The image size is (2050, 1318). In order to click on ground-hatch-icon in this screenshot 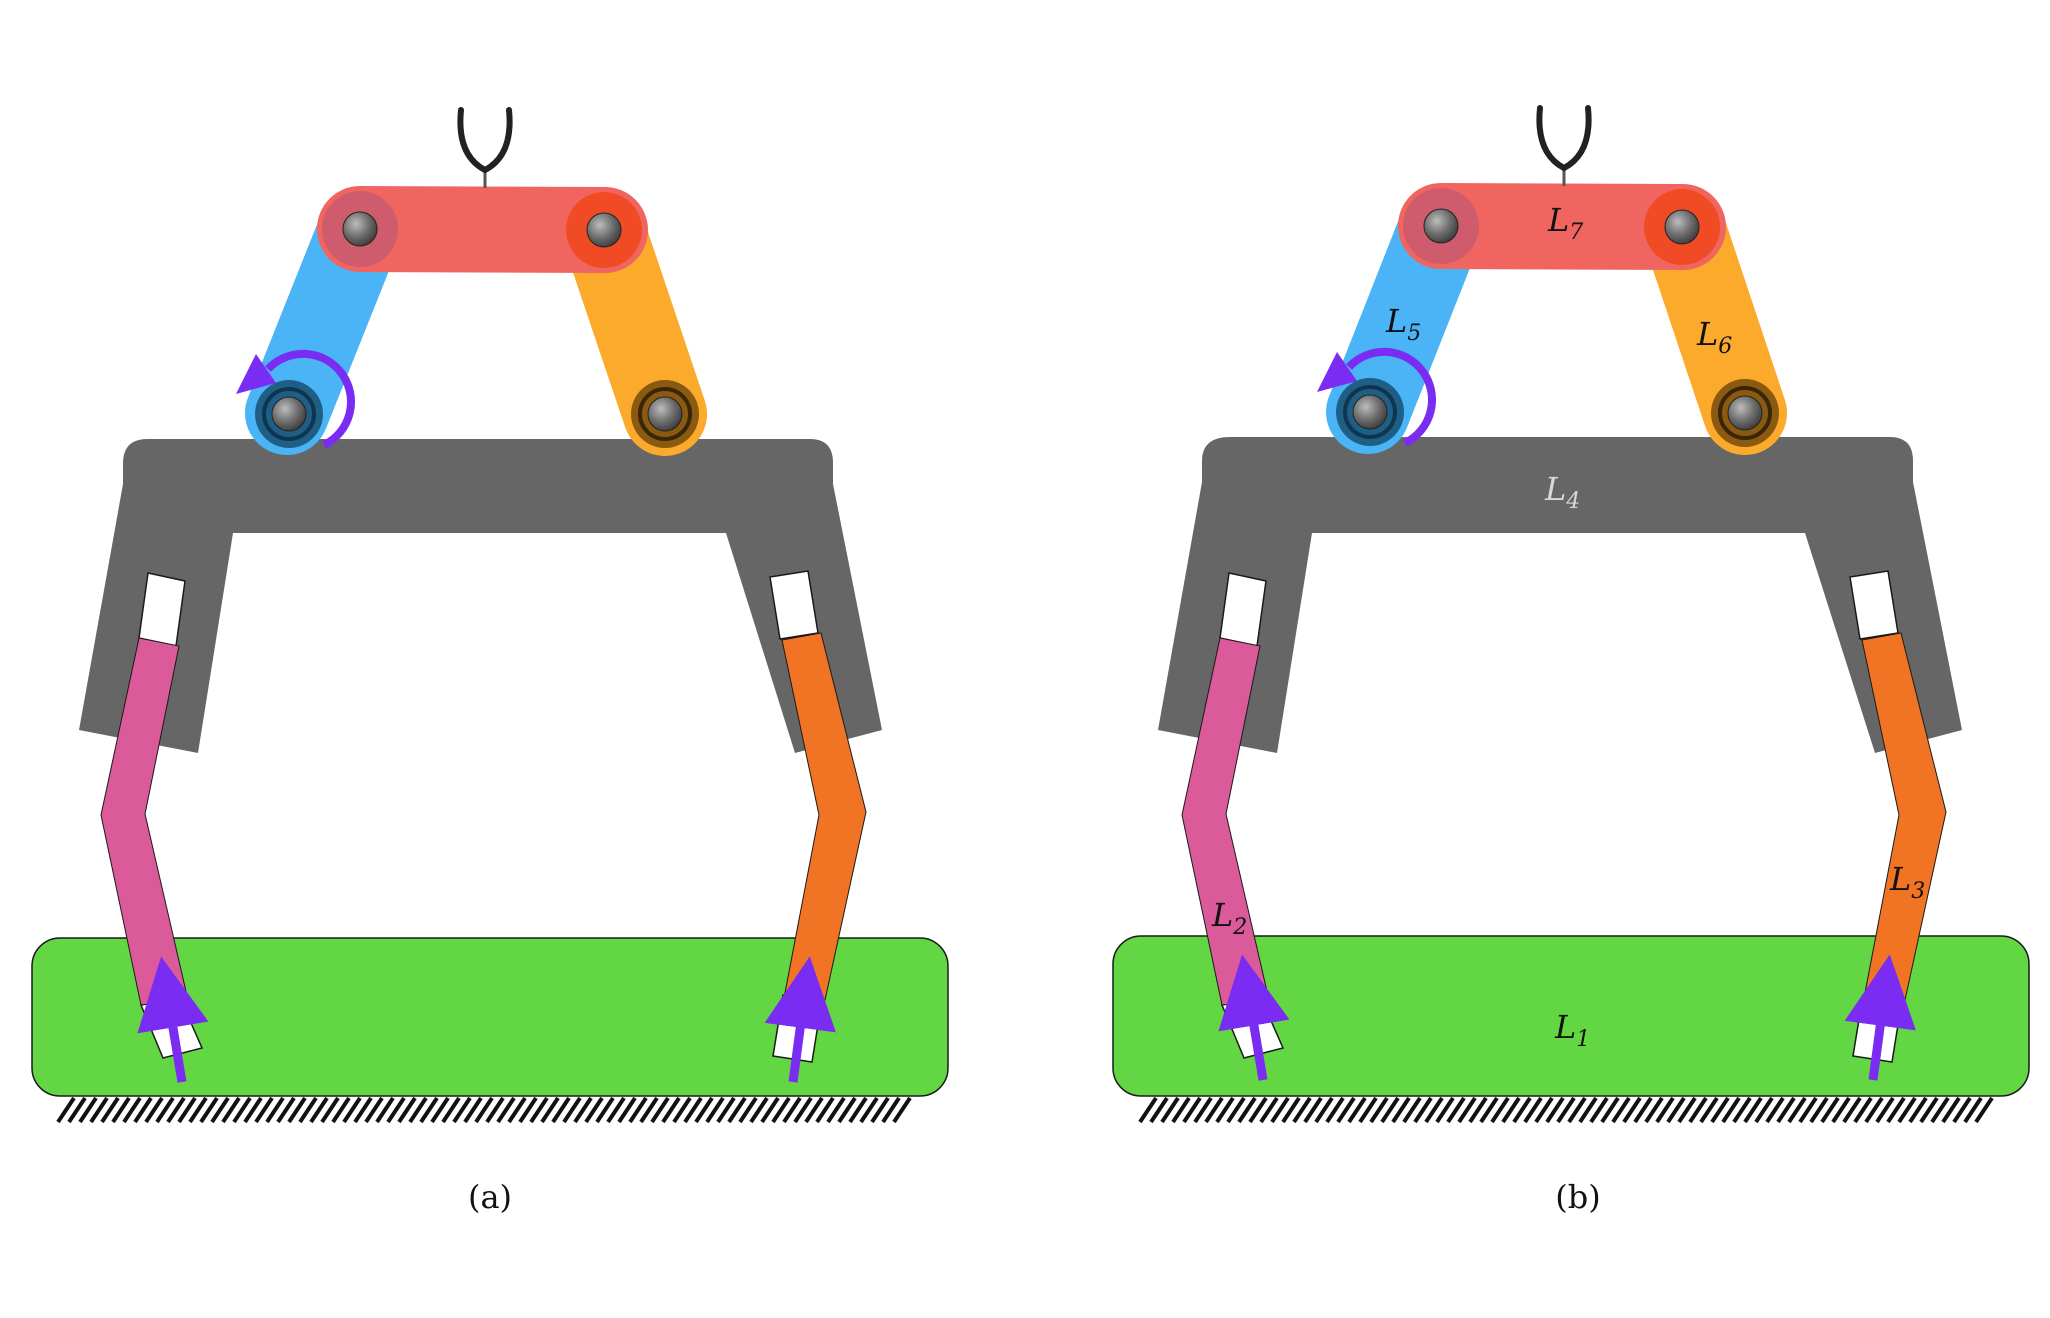, I will do `click(484, 1110)`.